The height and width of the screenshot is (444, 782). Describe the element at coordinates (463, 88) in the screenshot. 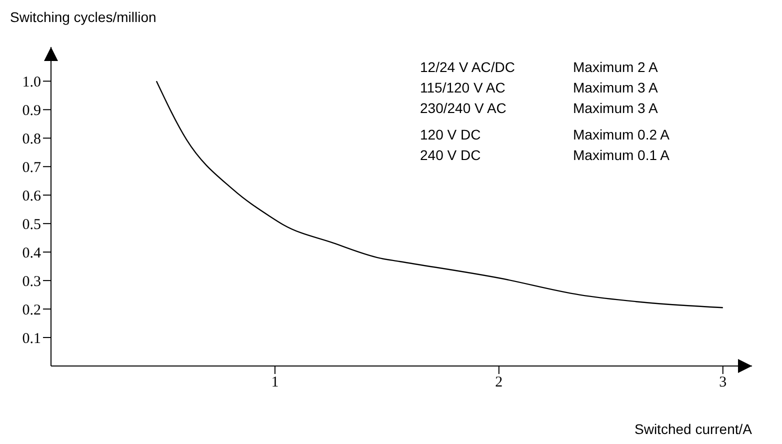

I see `annotation: 115/120 V AC` at that location.